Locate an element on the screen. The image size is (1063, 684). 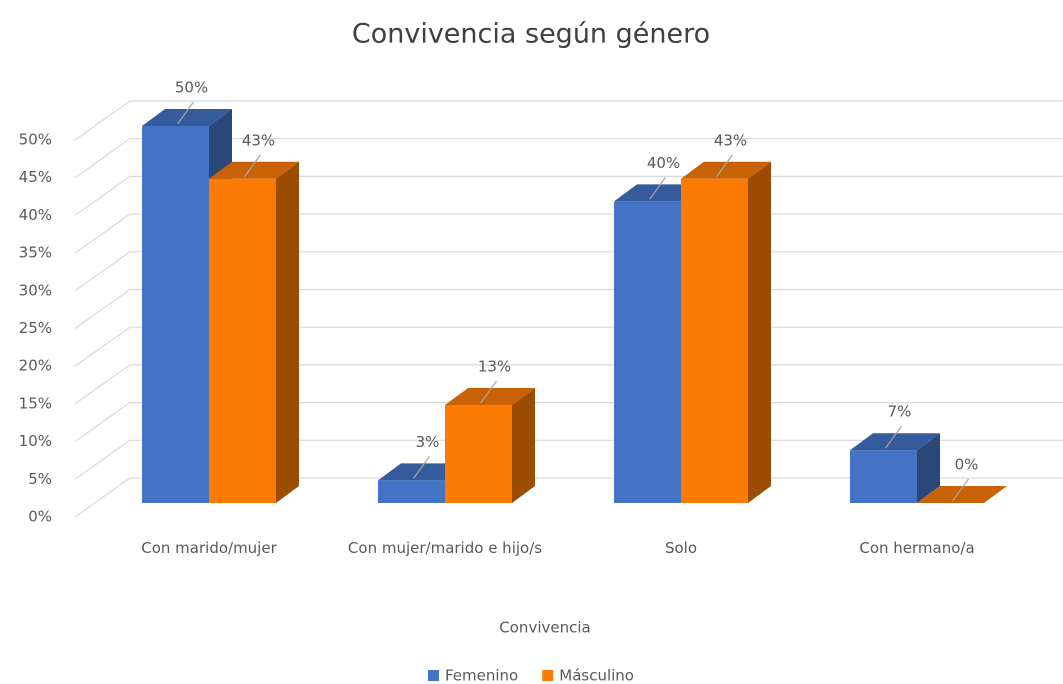
legend-label: Másculino is located at coordinates (596, 675).